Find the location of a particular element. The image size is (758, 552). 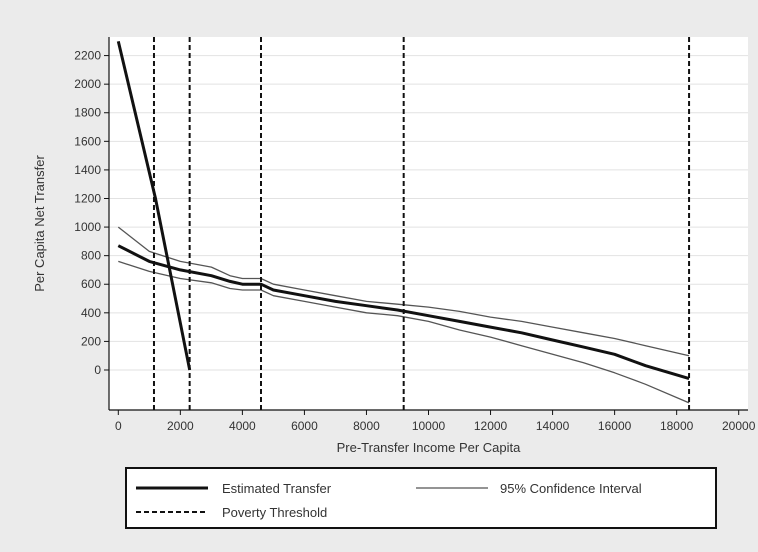

y-tick-label: 0 is located at coordinates (97, 370).